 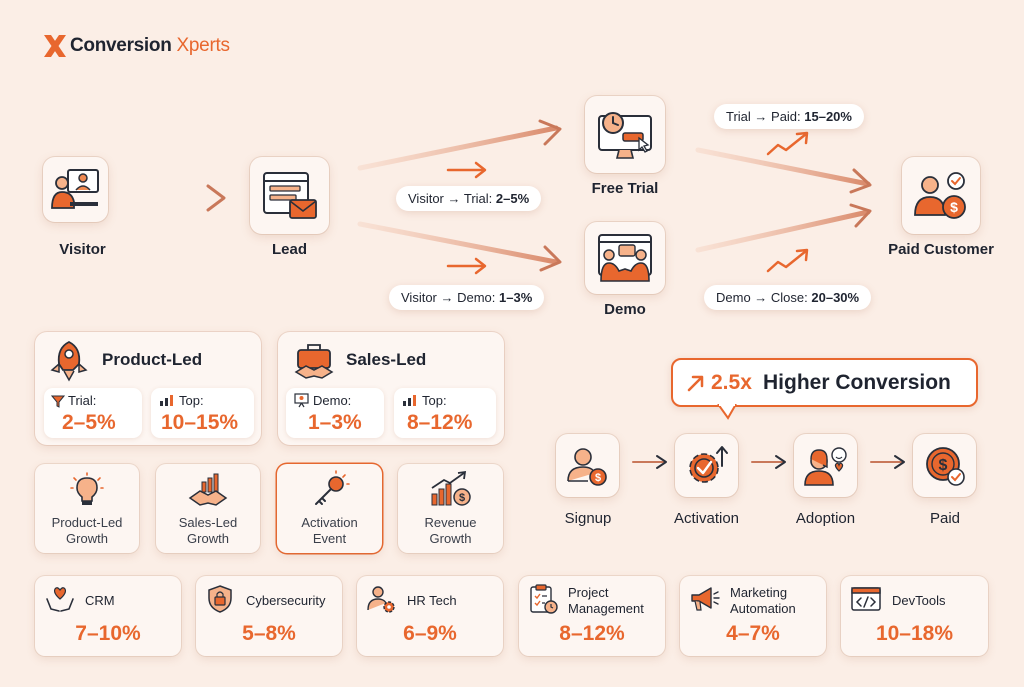 I want to click on arrow-visitor-lead, so click(x=187, y=198).